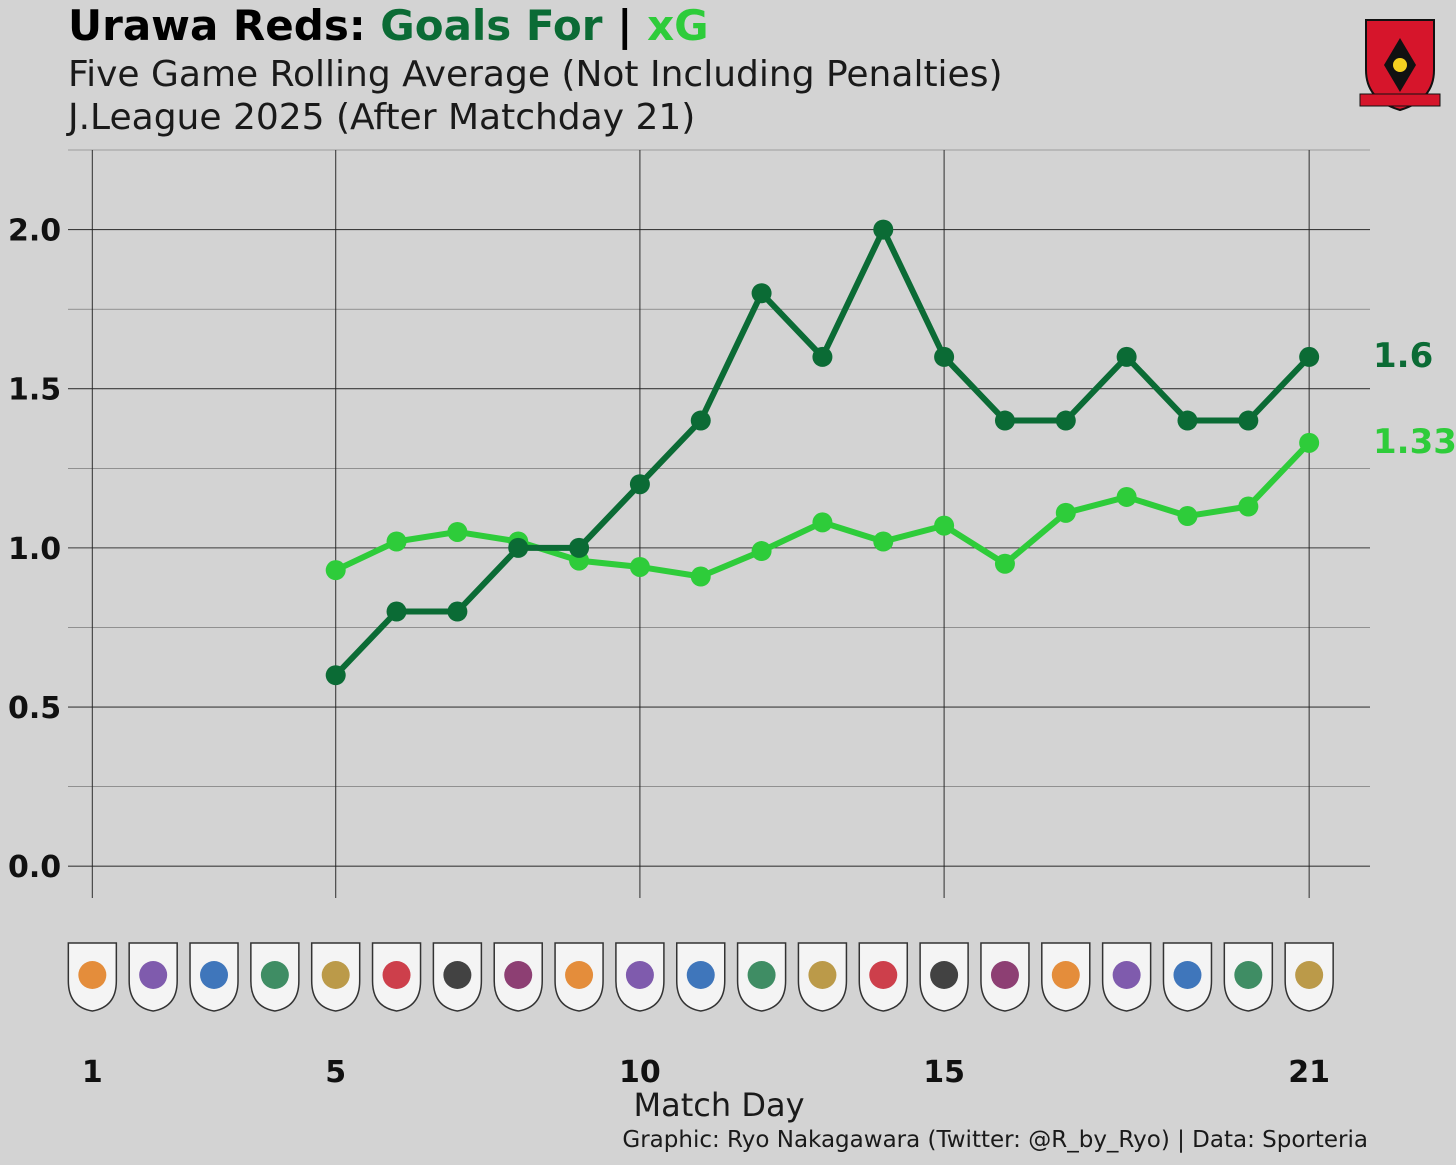  Describe the element at coordinates (224, 25) in the screenshot. I see `title-team: Urawa Reds:` at that location.